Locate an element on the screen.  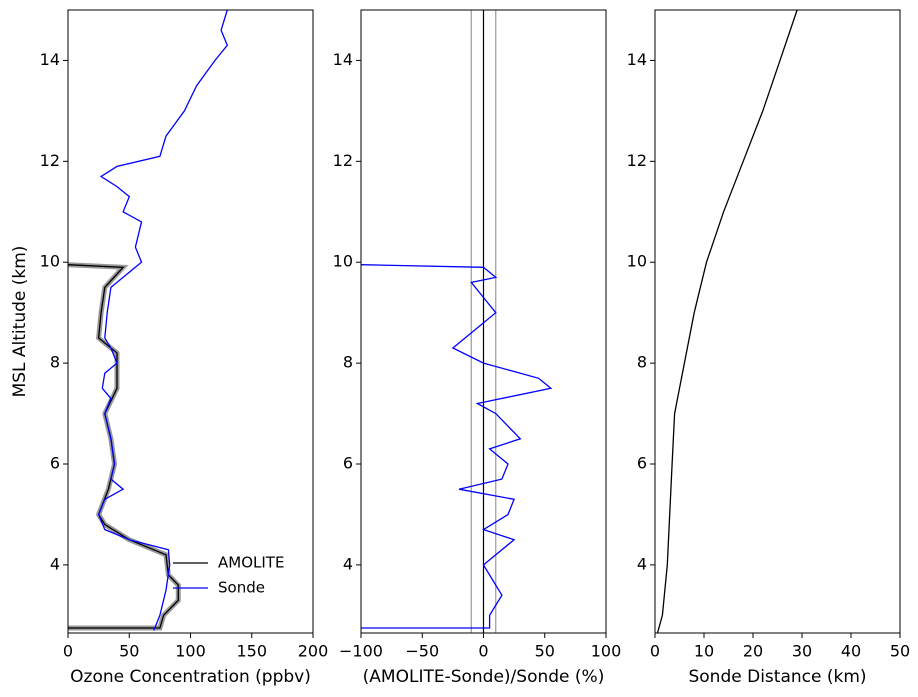
x-tick-label: 10 is located at coordinates (704, 651).